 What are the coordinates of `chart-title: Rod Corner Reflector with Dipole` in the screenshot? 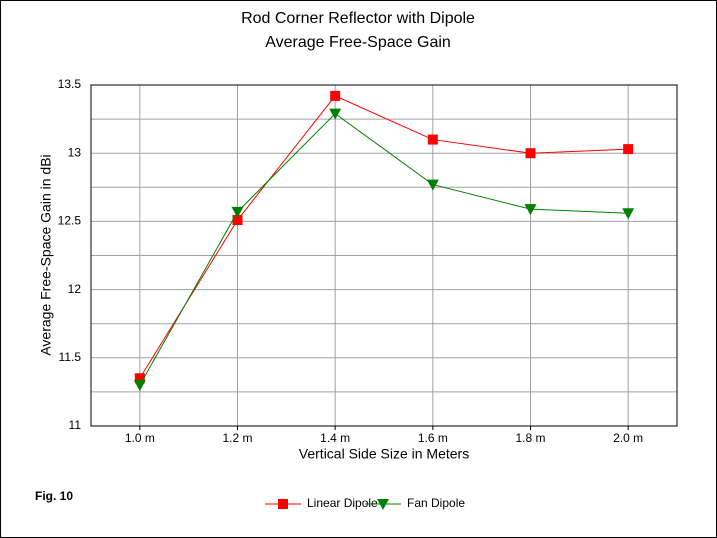 It's located at (358, 18).